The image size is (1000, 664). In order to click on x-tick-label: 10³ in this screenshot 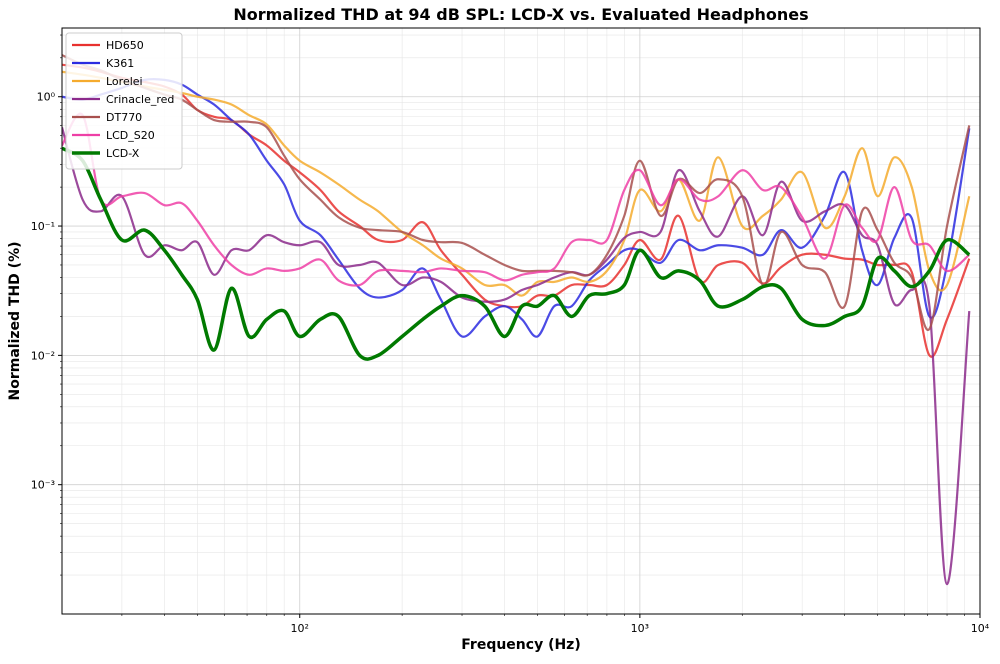, I will do `click(640, 628)`.